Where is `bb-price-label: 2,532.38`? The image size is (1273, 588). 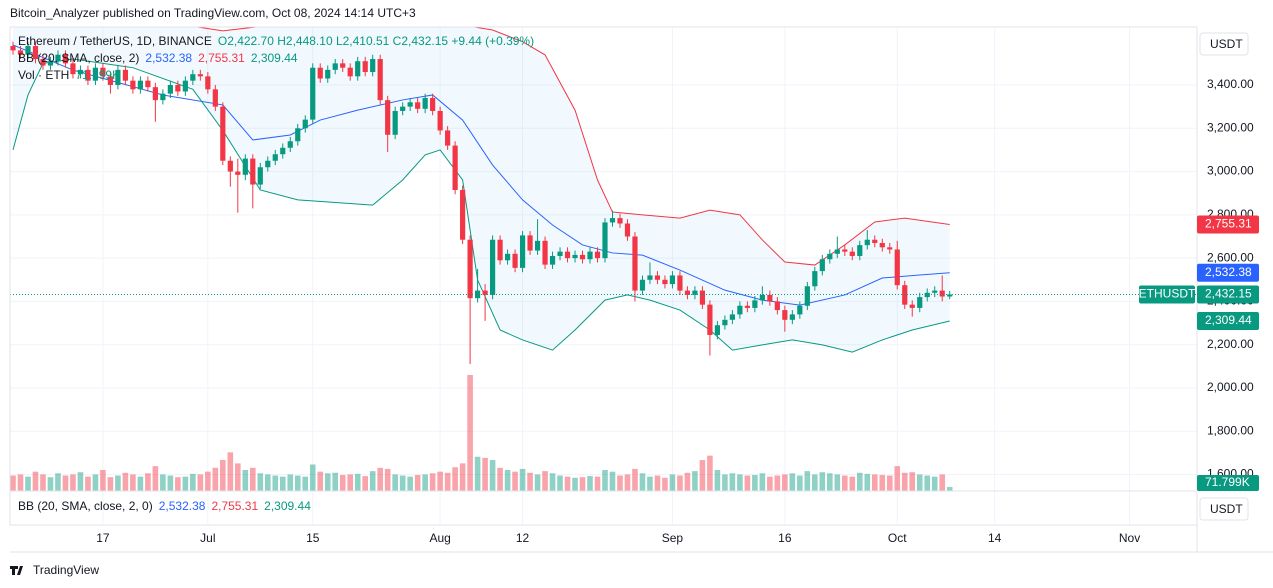
bb-price-label: 2,532.38 is located at coordinates (1228, 272).